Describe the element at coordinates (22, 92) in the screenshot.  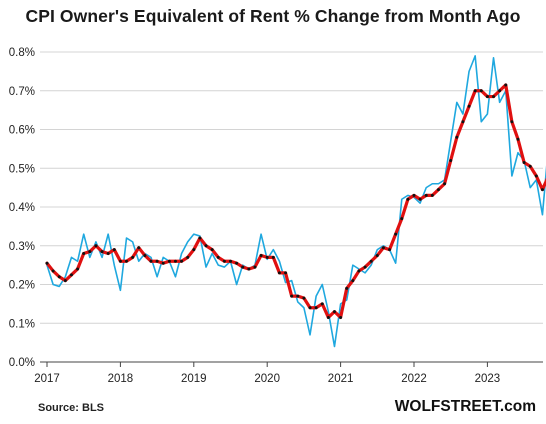
I see `y-tick-label: 0.7%` at that location.